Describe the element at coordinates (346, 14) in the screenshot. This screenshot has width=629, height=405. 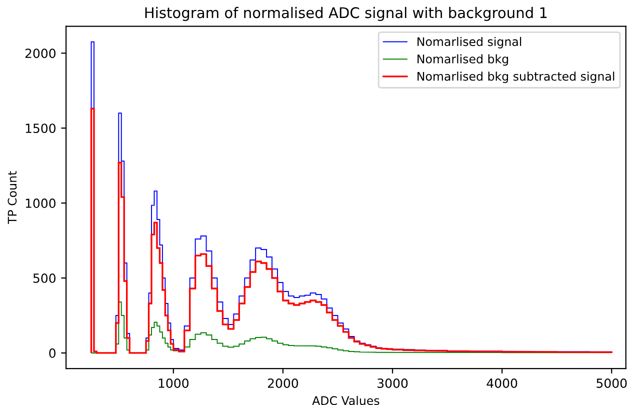
I see `chart-title: Histogram of normalised ADC signal with background 1` at that location.